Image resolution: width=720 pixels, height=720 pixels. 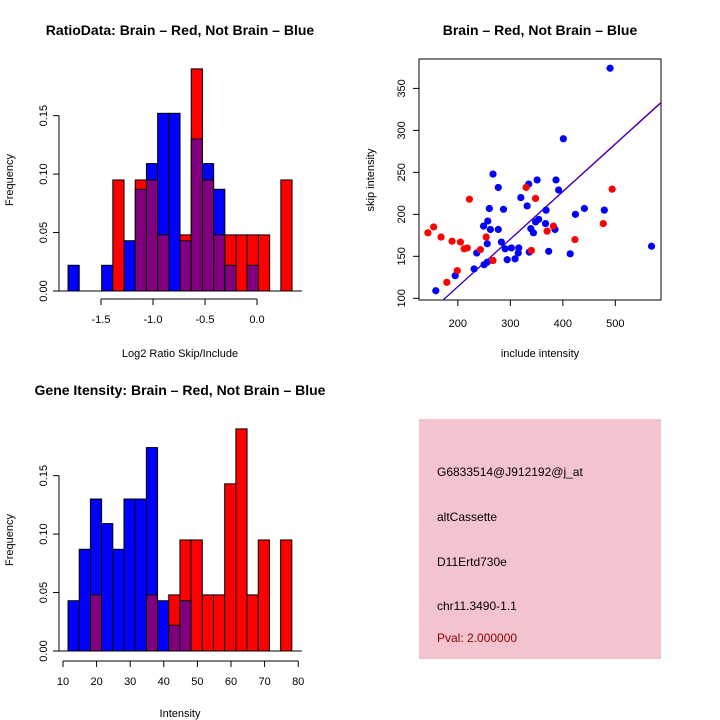 What do you see at coordinates (510, 472) in the screenshot?
I see `probe-id: G6833514@J912192@j_at` at bounding box center [510, 472].